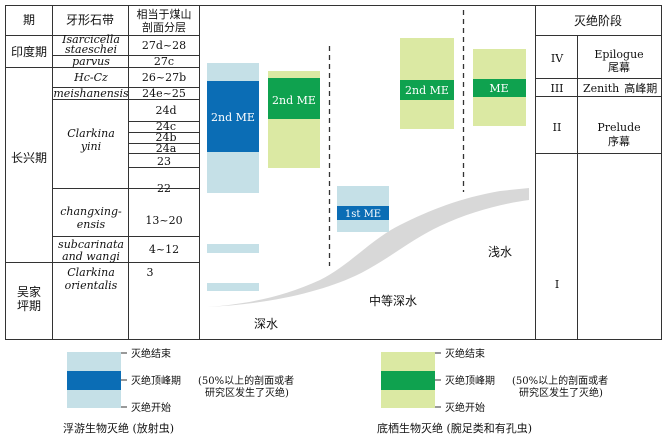  What do you see at coordinates (368, 247) in the screenshot?
I see `water-depth-wedge` at bounding box center [368, 247].